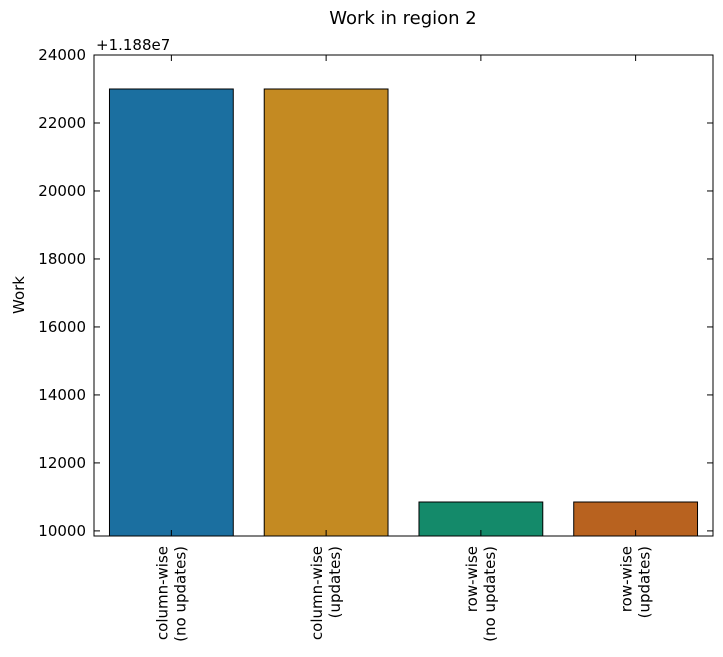 The height and width of the screenshot is (657, 723). I want to click on y-tick-label-6: 20000, so click(62, 191).